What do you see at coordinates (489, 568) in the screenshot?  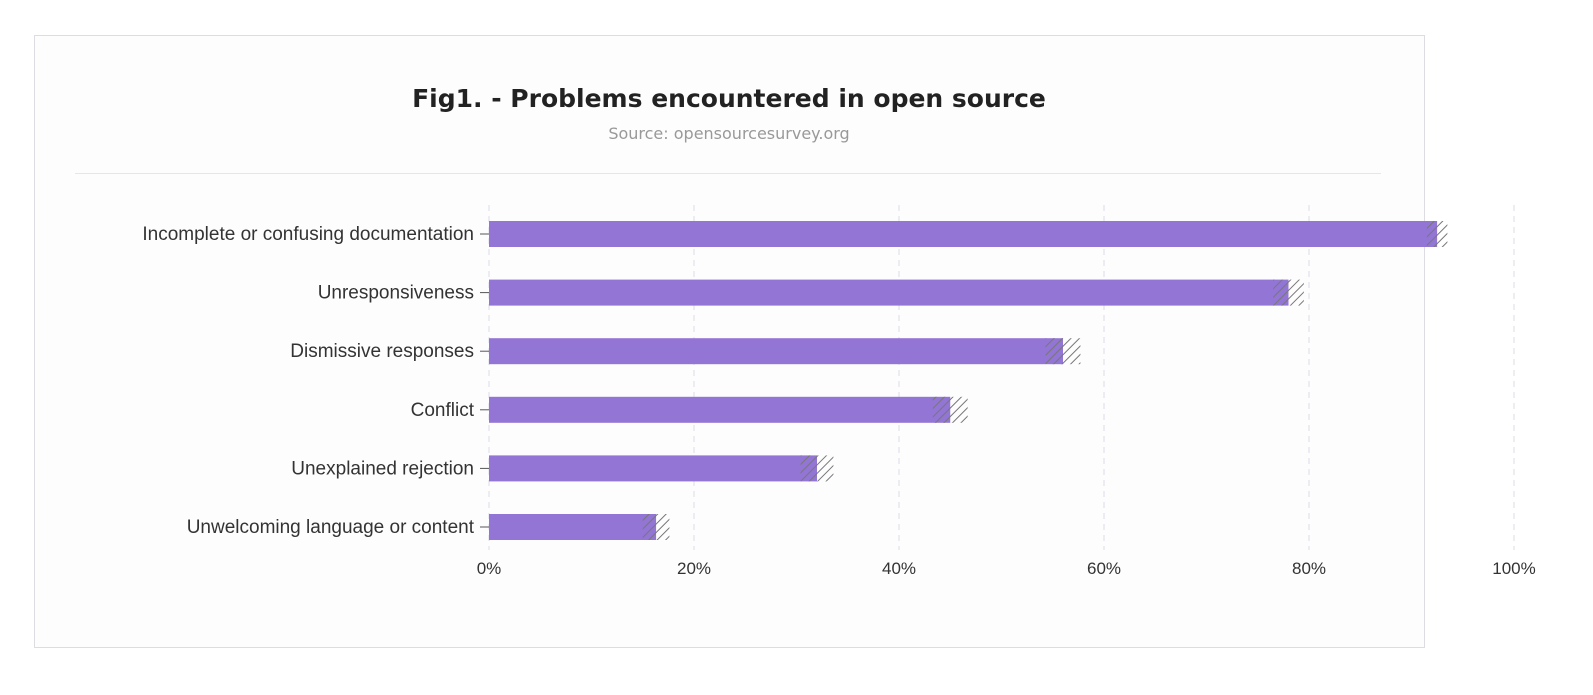 I see `x-tick-label: 0%` at bounding box center [489, 568].